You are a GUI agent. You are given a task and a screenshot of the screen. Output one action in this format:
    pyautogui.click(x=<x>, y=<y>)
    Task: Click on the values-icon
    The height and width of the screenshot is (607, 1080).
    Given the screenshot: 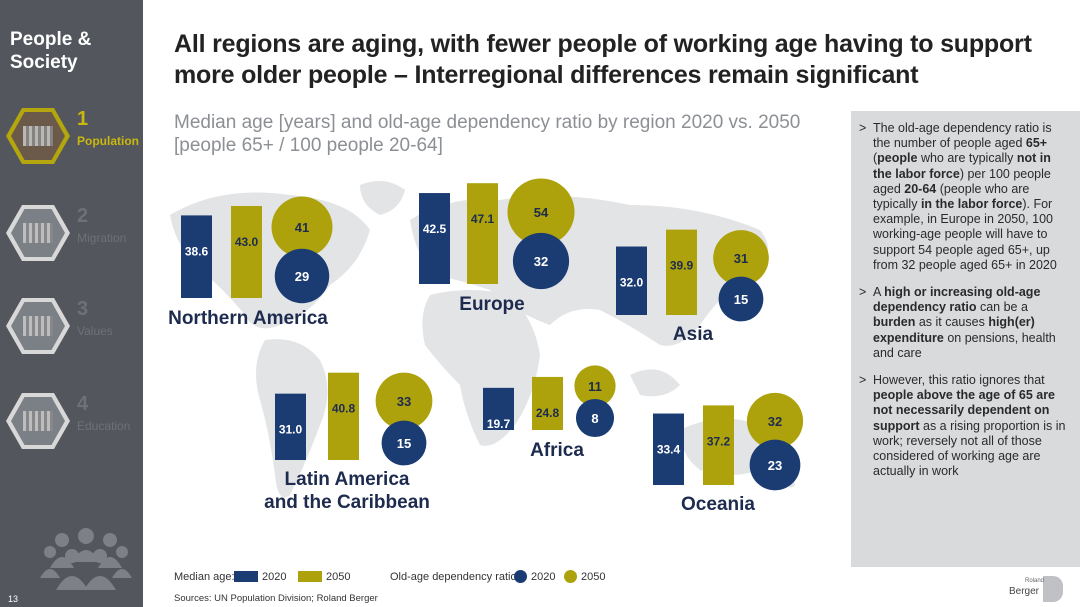 What is the action you would take?
    pyautogui.click(x=38, y=326)
    